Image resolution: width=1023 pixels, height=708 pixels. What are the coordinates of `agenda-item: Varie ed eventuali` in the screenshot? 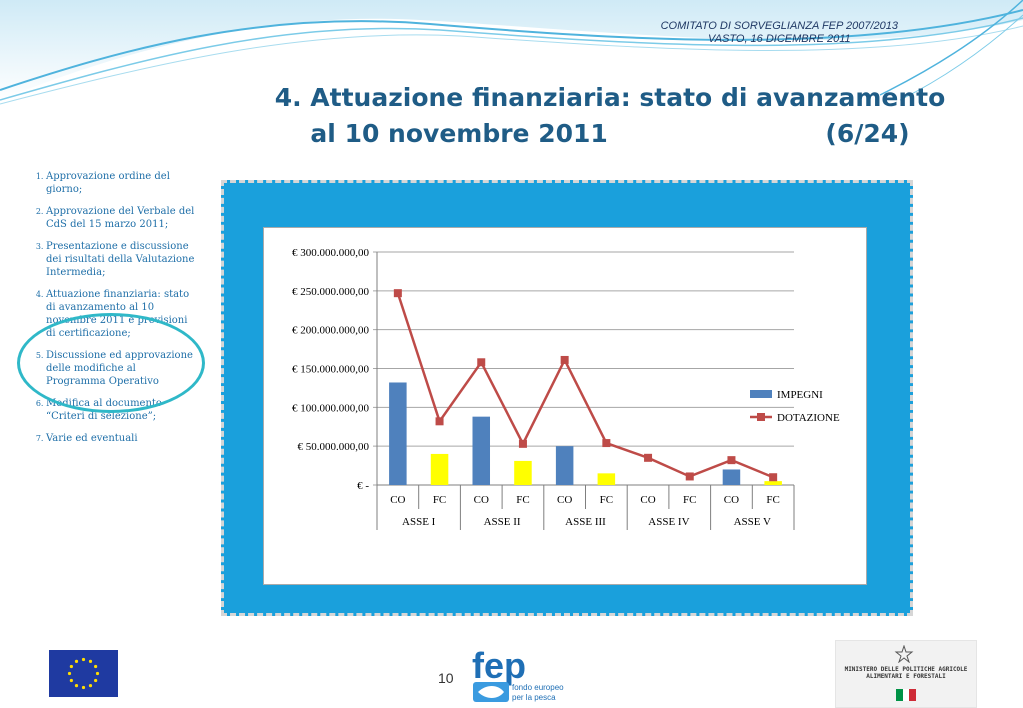 It's located at (121, 438).